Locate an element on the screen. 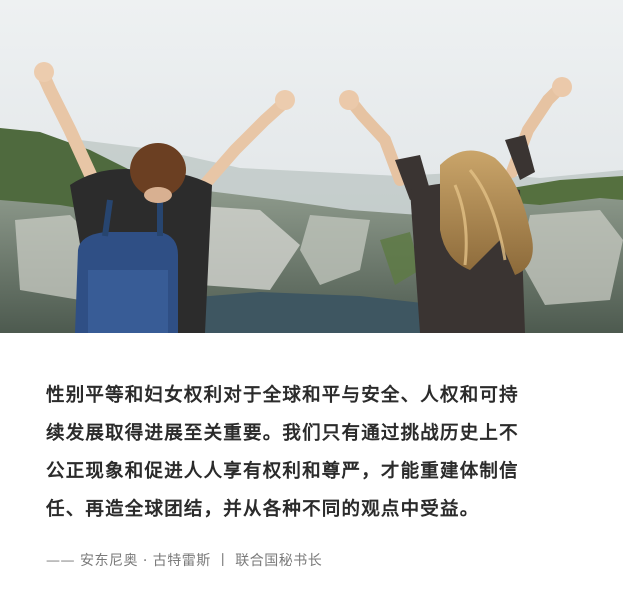  quarry-lake is located at coordinates (300, 312).